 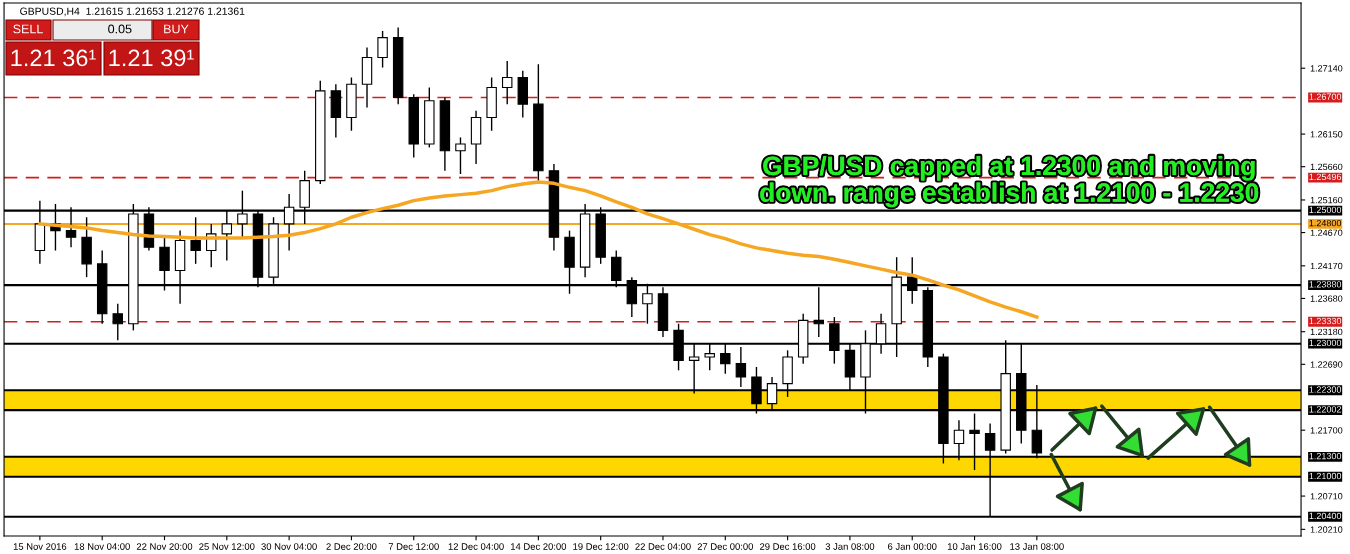 What do you see at coordinates (1037, 546) in the screenshot?
I see `x-tick-label: 13 Jan 08:00` at bounding box center [1037, 546].